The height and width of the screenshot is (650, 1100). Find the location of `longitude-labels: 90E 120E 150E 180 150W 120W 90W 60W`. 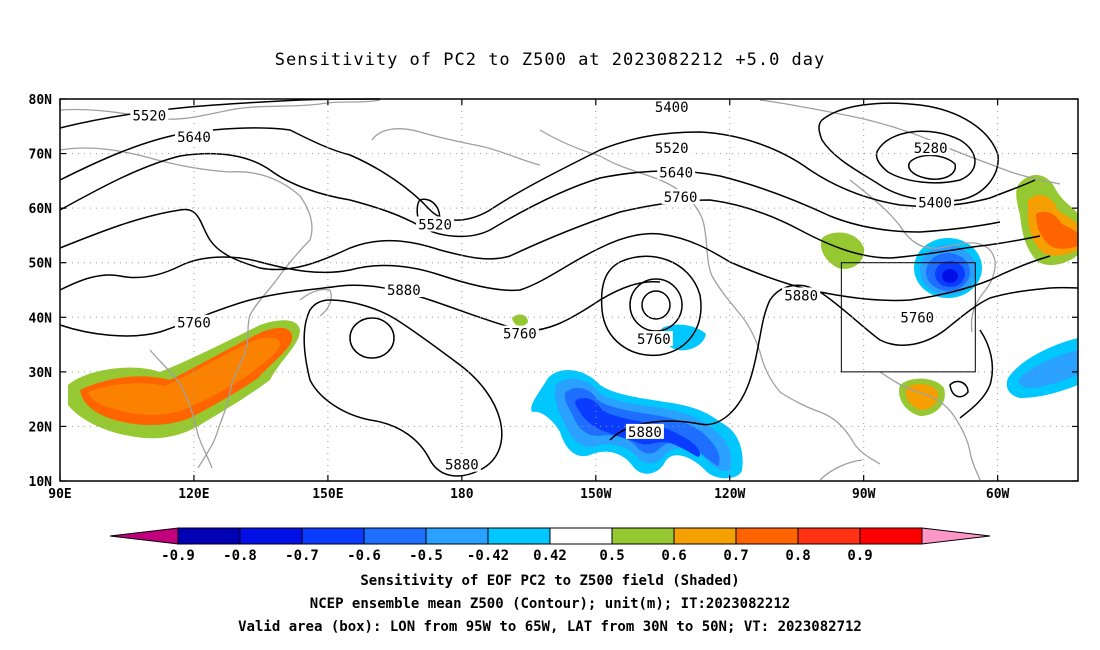

longitude-labels: 90E 120E 150E 180 150W 120W 90W 60W is located at coordinates (528, 494).